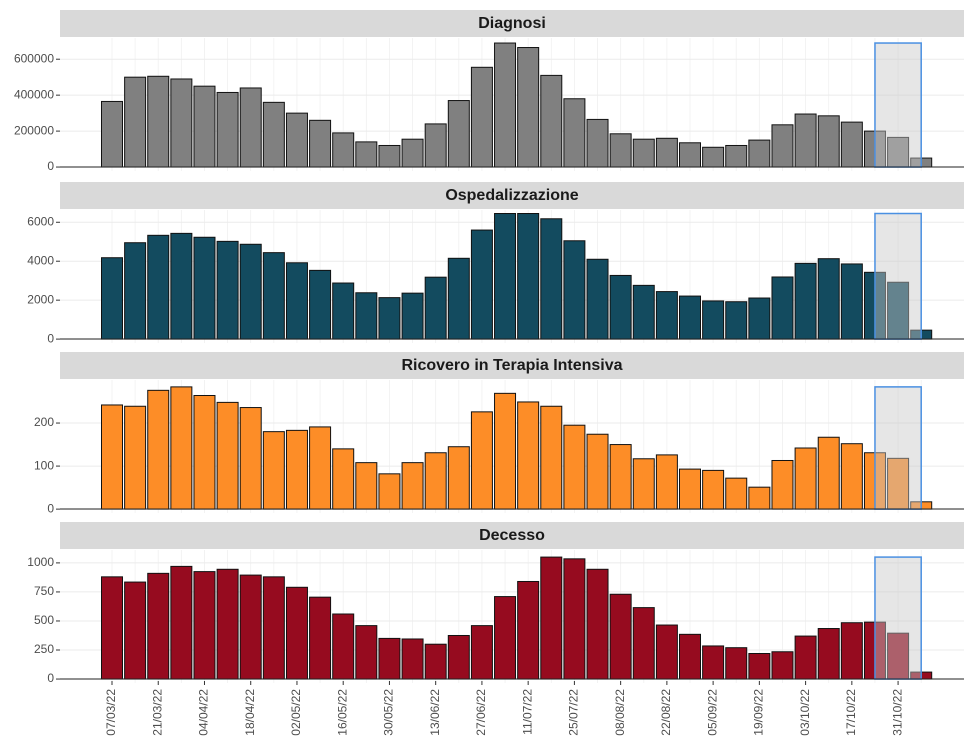  I want to click on strip, so click(512, 535).